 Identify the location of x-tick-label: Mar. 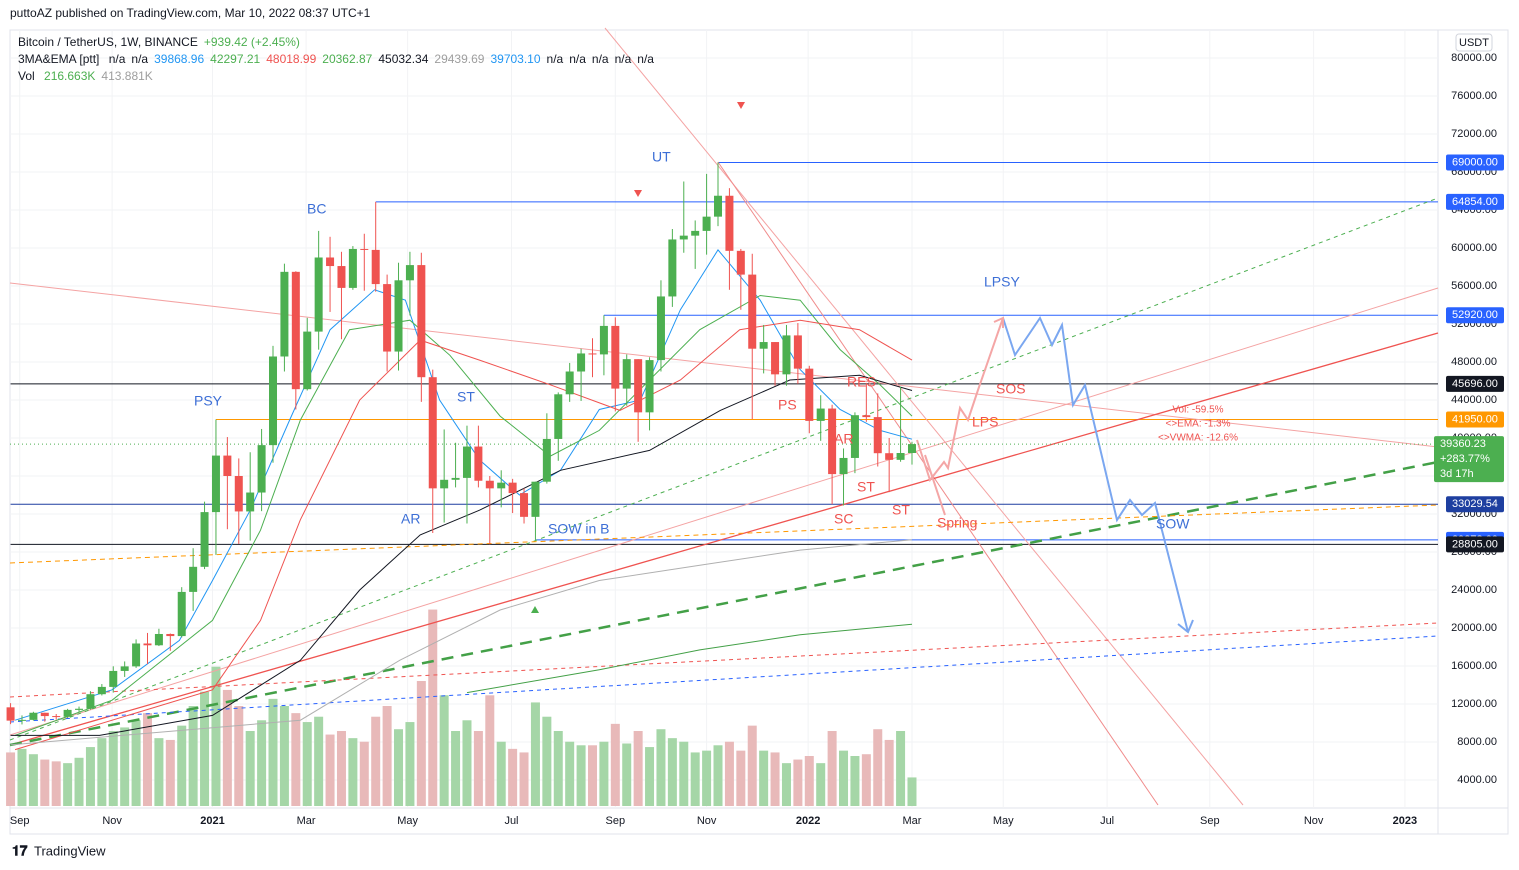
(306, 821).